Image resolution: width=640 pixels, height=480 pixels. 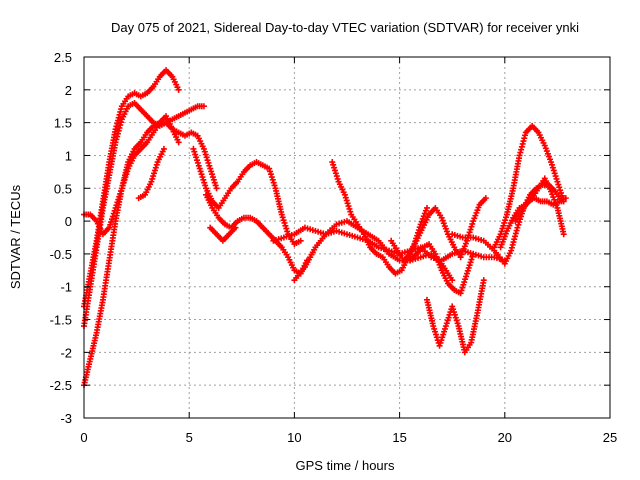 I want to click on y-tick-label: 2, so click(x=68, y=90).